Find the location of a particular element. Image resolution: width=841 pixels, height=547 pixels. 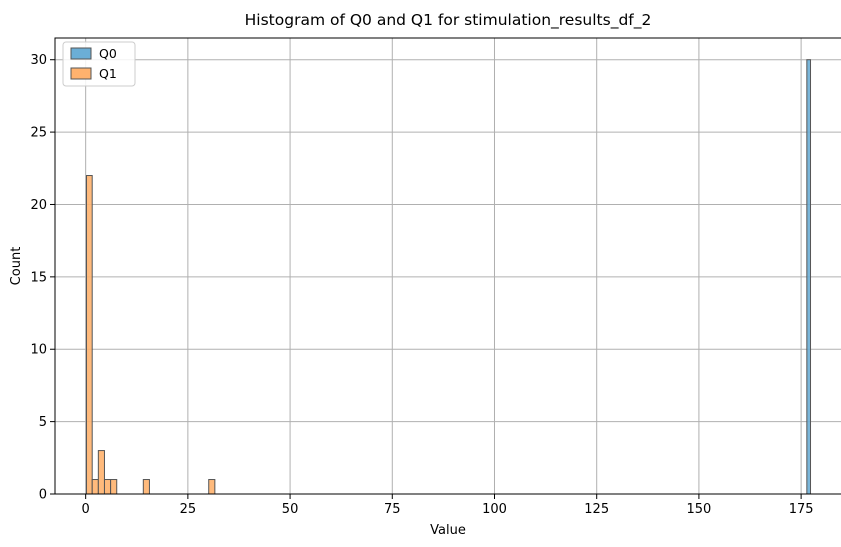

x-tick-label: 125 is located at coordinates (596, 509).